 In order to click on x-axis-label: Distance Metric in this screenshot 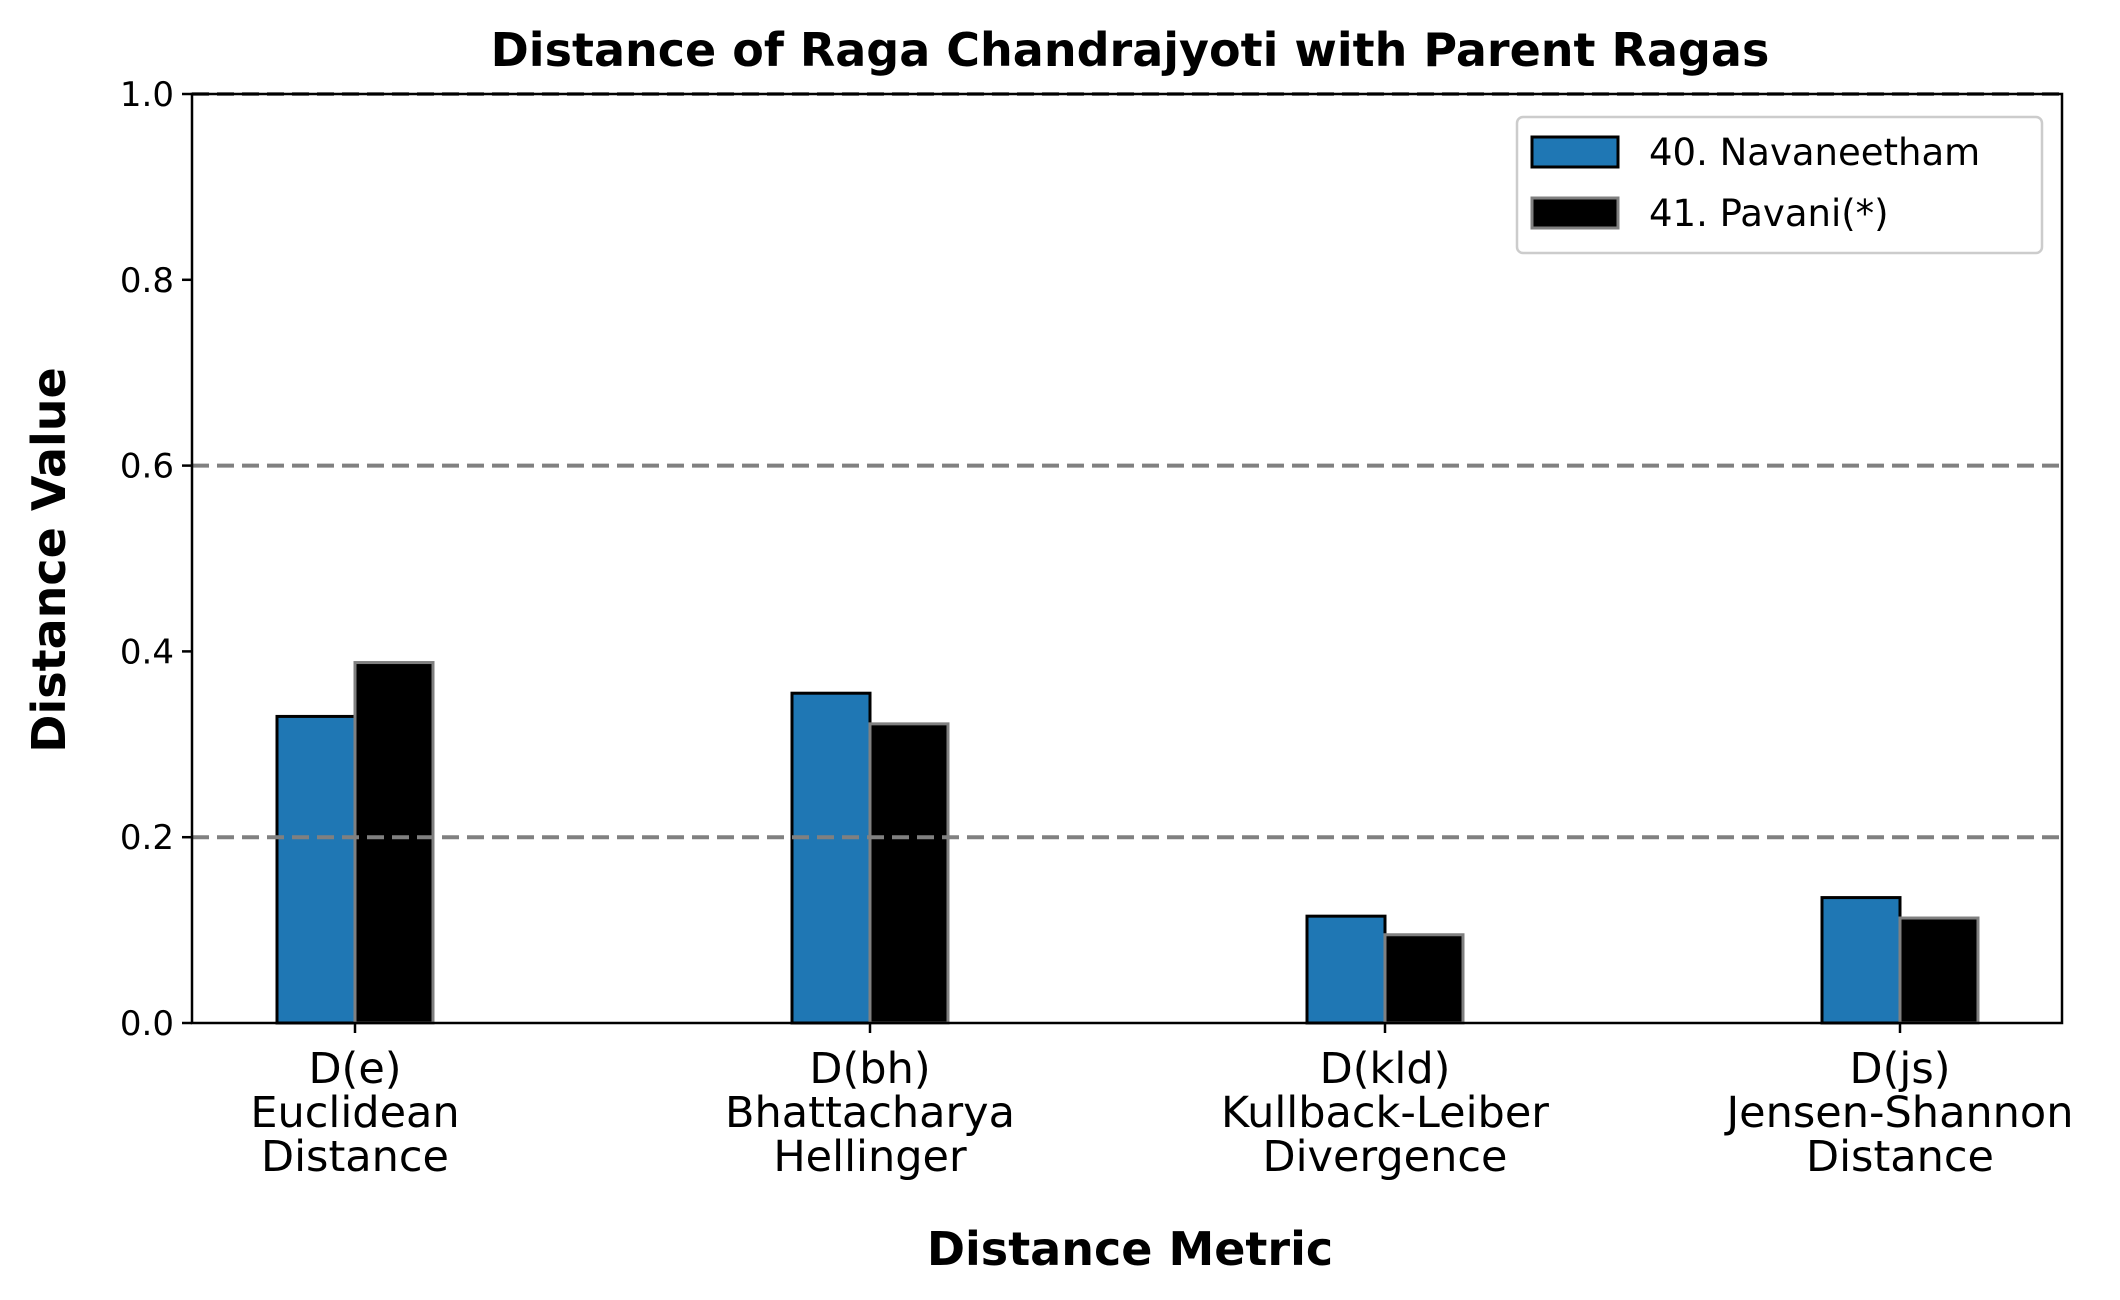, I will do `click(1130, 1249)`.